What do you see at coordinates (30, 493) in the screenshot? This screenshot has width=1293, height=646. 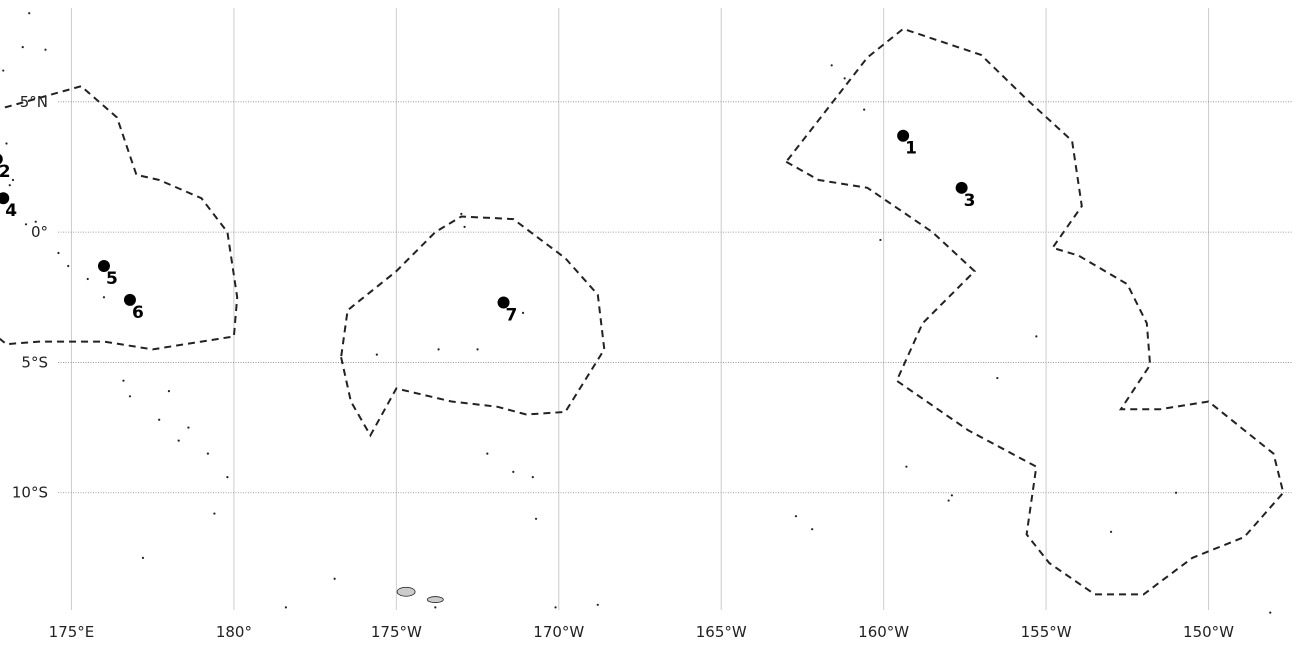 I see `lat-tick-label: 10°S` at bounding box center [30, 493].